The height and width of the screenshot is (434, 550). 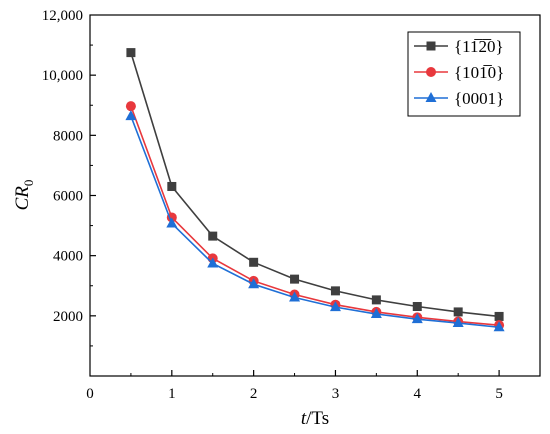 I want to click on y-axis-title-main: CR, so click(x=22, y=198).